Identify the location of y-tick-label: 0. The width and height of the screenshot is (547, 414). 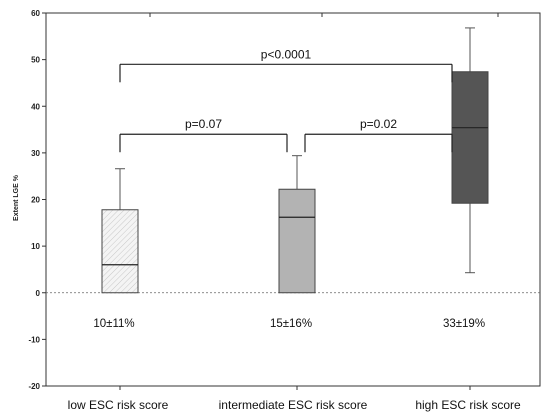
(38, 293).